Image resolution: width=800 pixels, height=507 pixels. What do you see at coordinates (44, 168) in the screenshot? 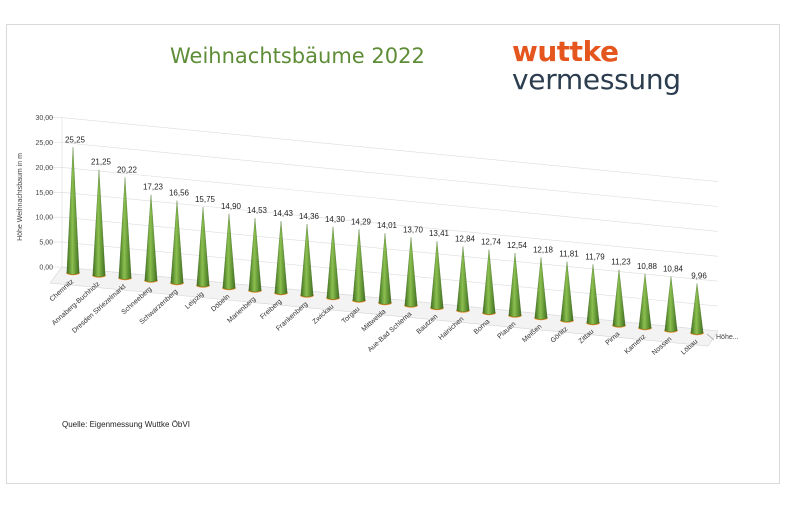
I see `y-tick-label: 20,00` at bounding box center [44, 168].